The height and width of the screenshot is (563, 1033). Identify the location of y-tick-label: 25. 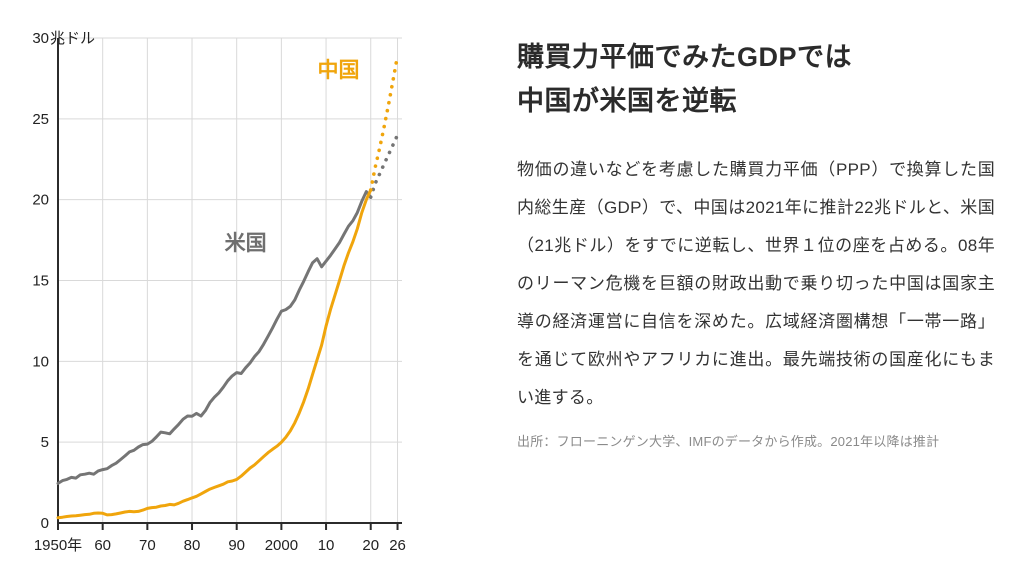
(40, 119).